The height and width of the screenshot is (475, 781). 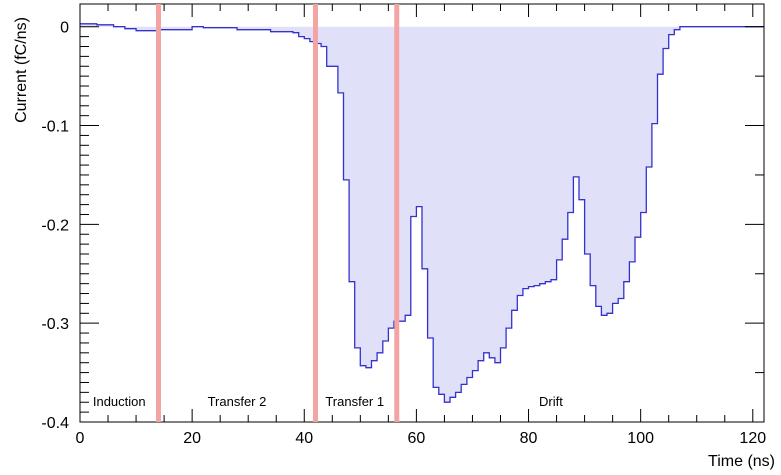 I want to click on x-tick-label: 100, so click(x=640, y=438).